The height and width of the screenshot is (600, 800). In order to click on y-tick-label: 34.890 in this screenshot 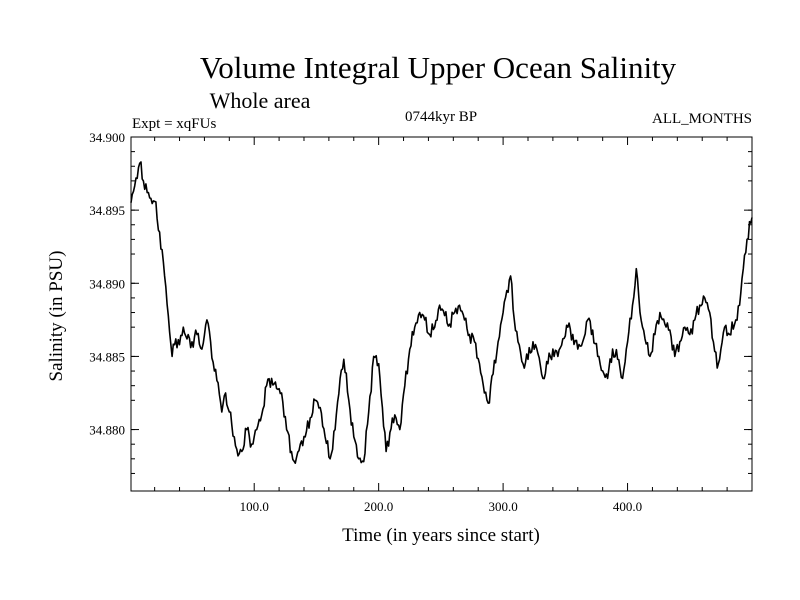, I will do `click(107, 283)`.